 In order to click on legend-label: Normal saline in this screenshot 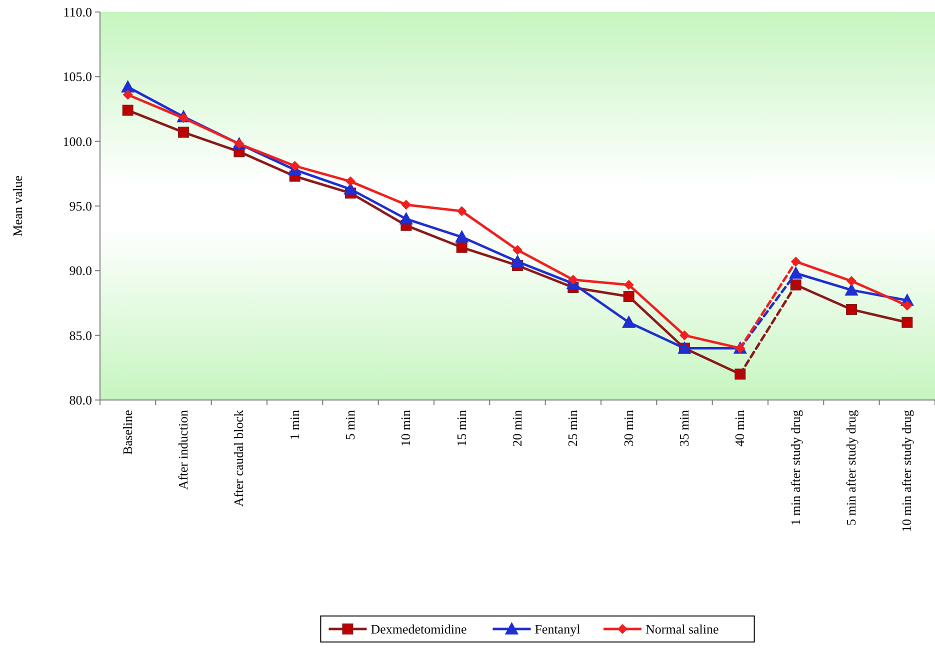, I will do `click(683, 629)`.